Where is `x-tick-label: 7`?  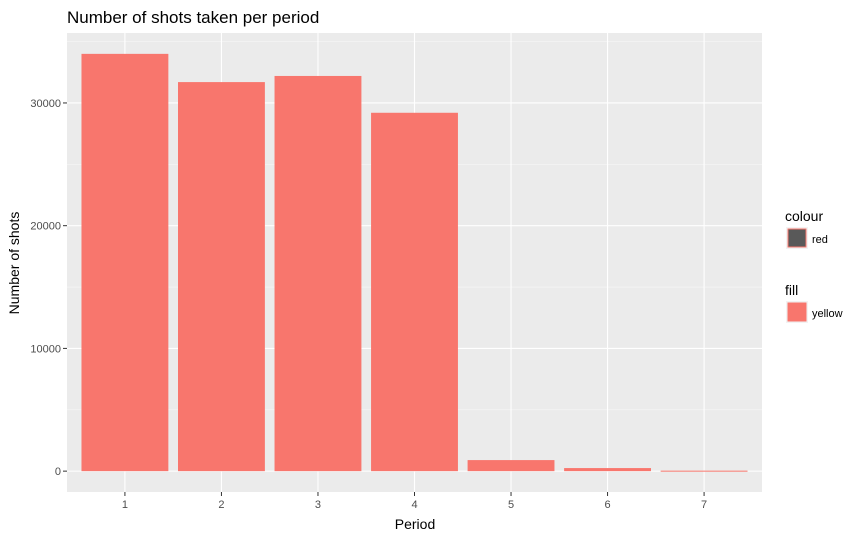 x-tick-label: 7 is located at coordinates (704, 505).